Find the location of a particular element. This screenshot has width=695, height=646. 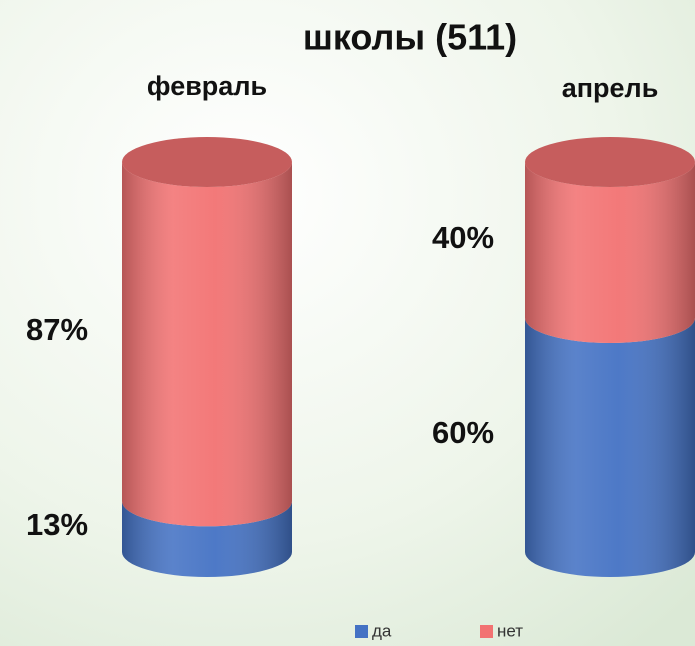

value-label: 60% is located at coordinates (463, 432).